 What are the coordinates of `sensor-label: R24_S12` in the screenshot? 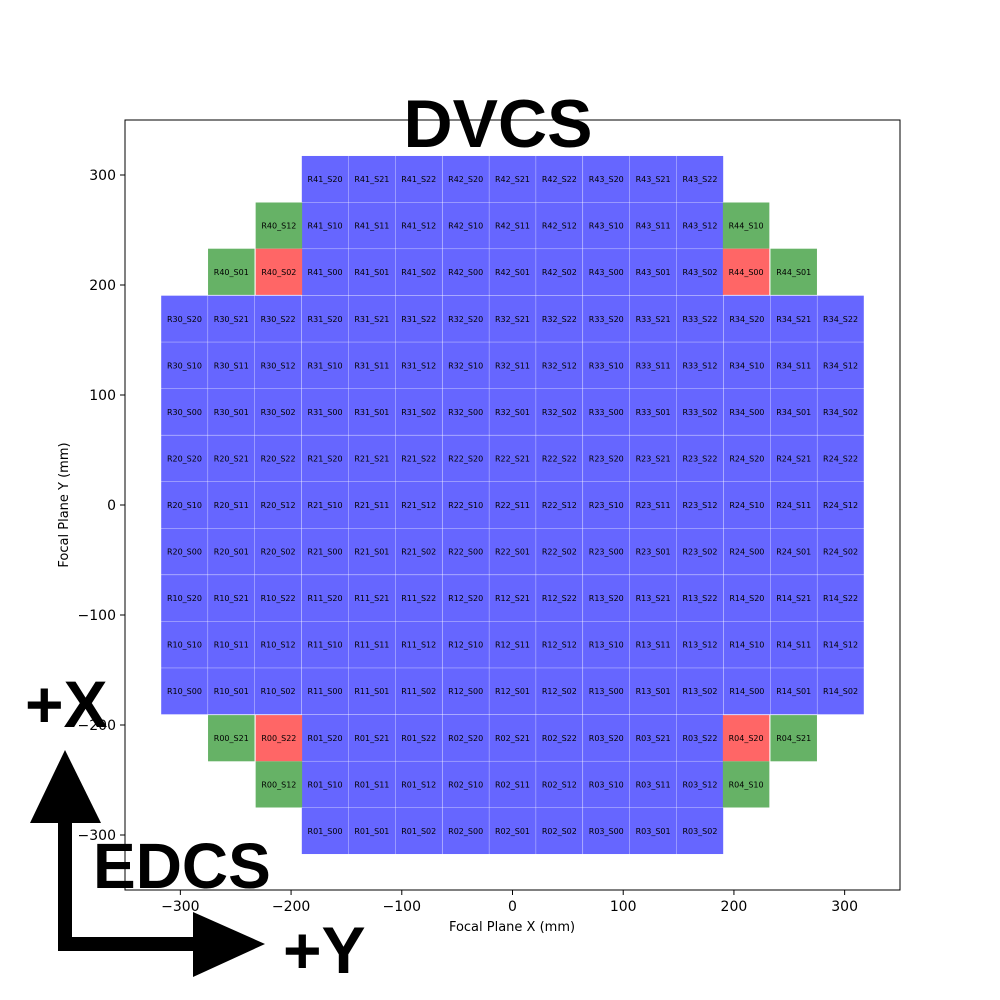 It's located at (840, 505).